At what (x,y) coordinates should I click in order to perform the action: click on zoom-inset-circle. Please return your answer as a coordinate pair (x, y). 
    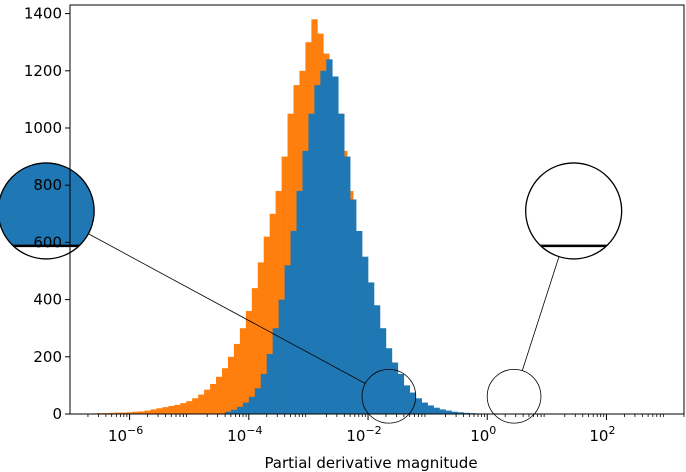
    Looking at the image, I should click on (47, 211).